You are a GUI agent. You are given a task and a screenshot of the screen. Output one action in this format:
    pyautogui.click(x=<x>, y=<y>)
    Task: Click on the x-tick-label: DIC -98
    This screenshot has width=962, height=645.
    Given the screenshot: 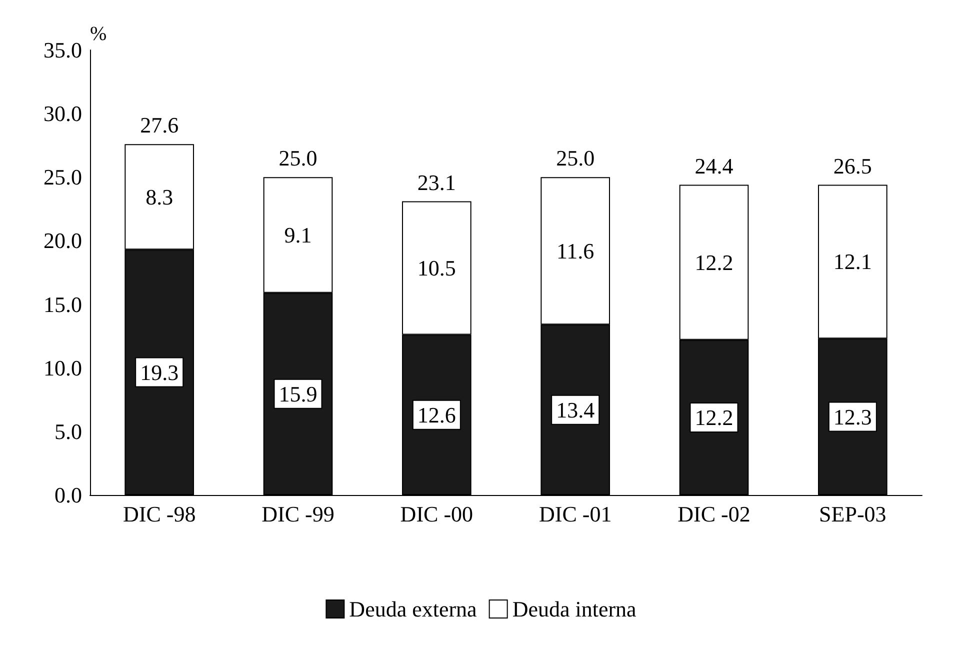 What is the action you would take?
    pyautogui.click(x=159, y=514)
    